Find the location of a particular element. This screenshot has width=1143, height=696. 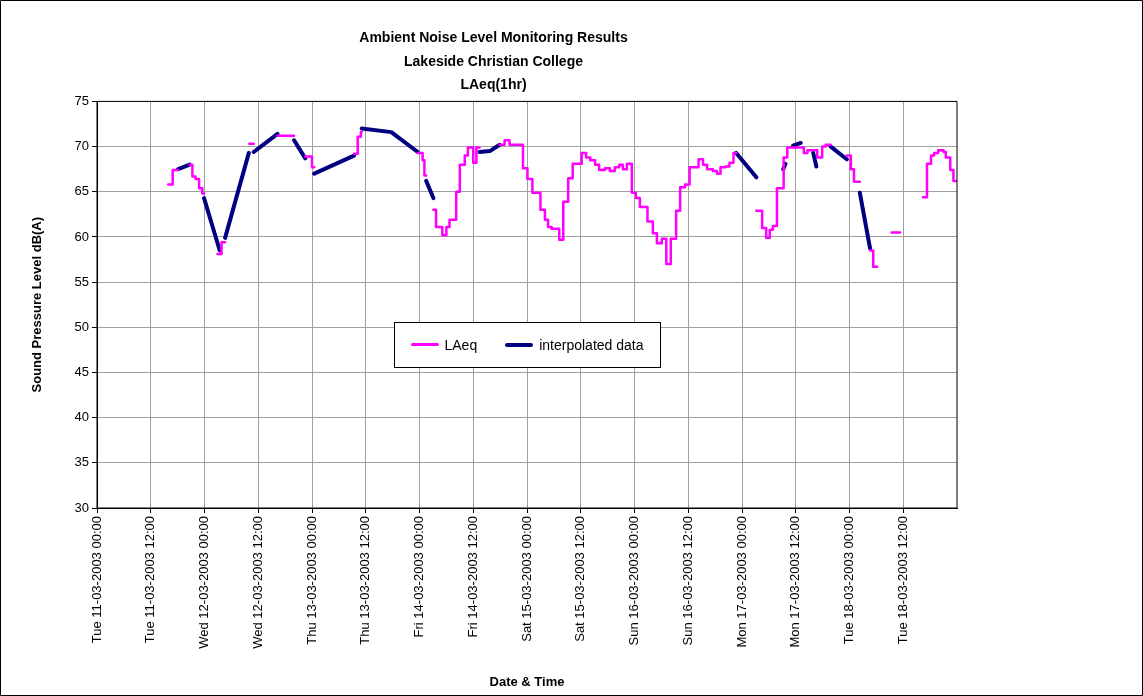

x-tick-label: Thu 13-03-2003 00:00 is located at coordinates (311, 580).